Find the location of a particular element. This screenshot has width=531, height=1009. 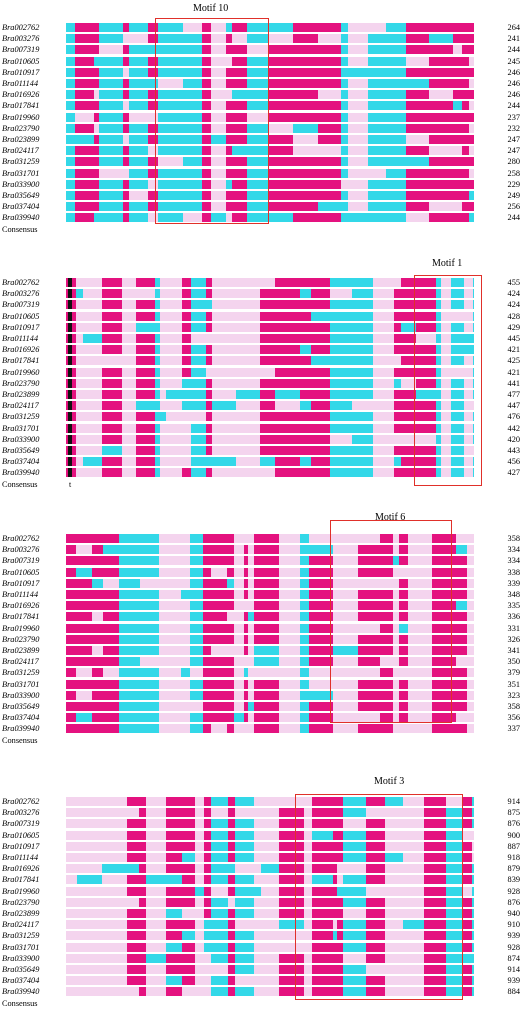

sequence-id: Bra037404 is located at coordinates (21, 462).